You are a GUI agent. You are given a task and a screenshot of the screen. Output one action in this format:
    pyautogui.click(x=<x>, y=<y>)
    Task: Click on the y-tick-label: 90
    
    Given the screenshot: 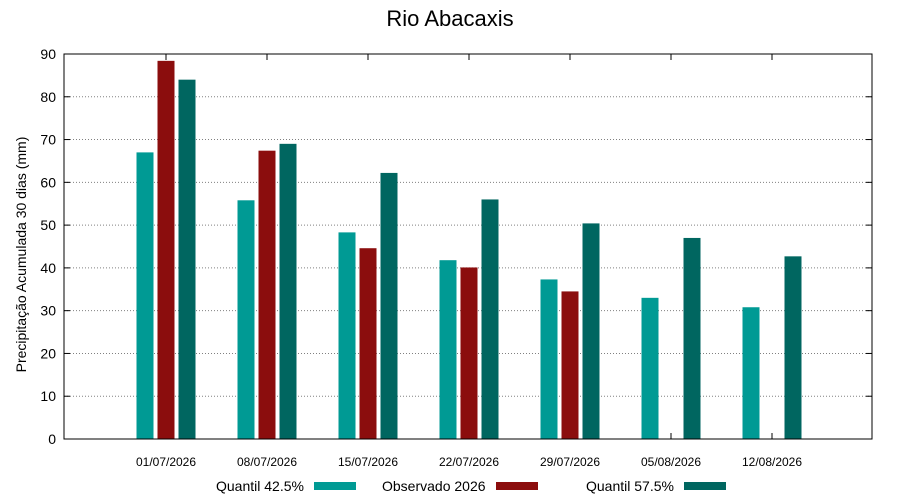 What is the action you would take?
    pyautogui.click(x=48, y=54)
    